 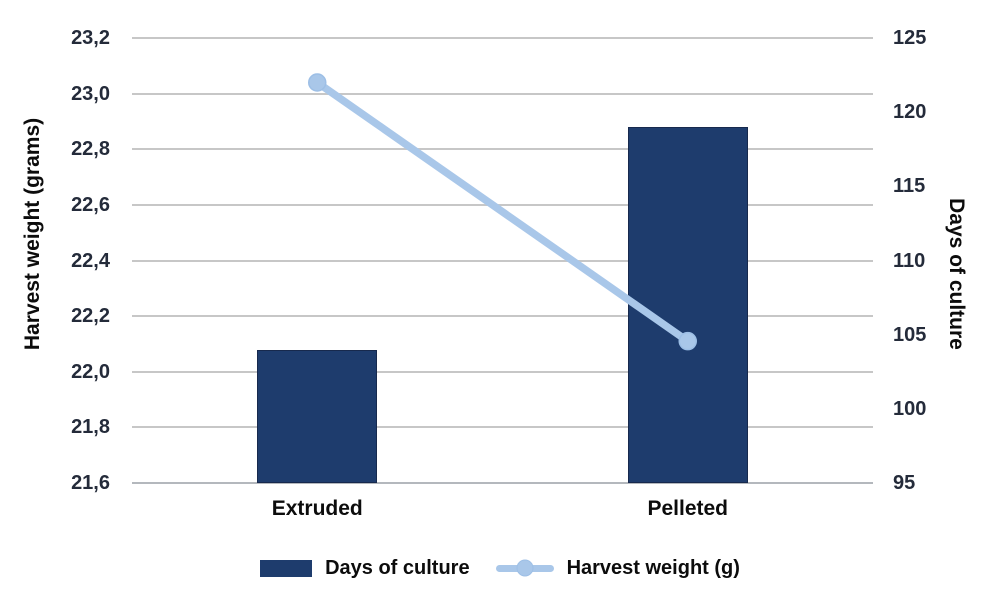 I want to click on legend-item-days-of-culture: Days of culture, so click(x=365, y=568).